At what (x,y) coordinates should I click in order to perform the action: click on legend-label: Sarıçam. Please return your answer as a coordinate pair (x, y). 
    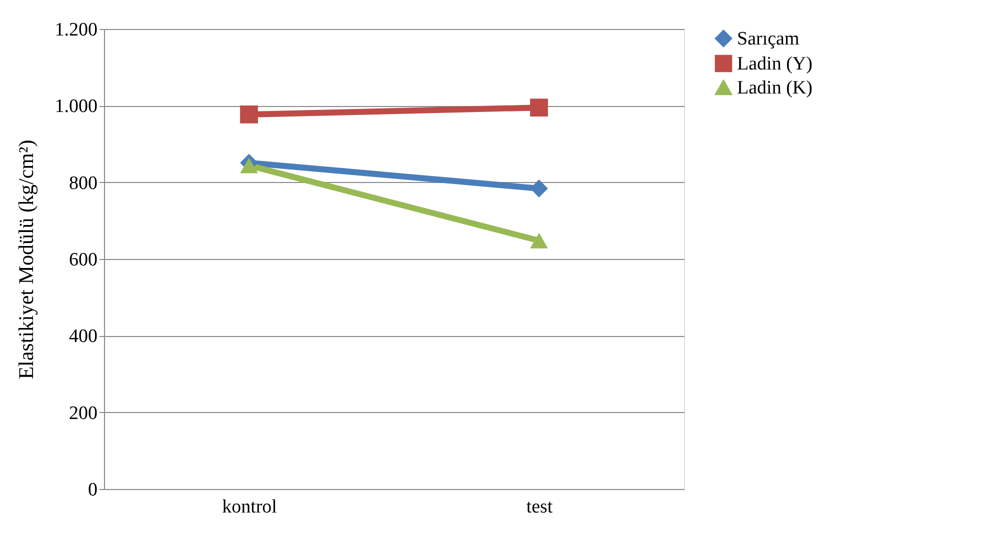
    Looking at the image, I should click on (768, 39).